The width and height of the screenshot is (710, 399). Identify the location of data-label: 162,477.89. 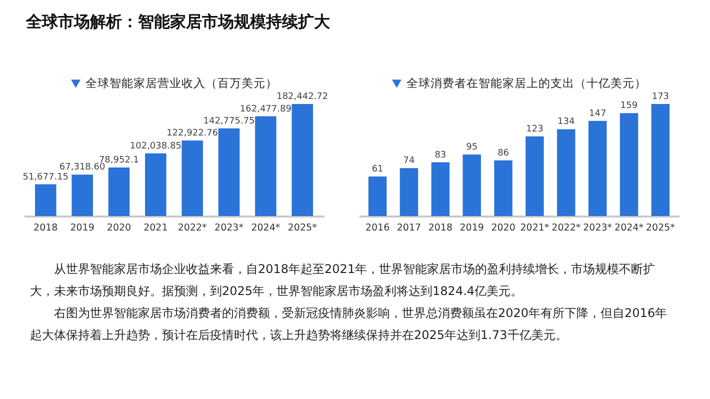
(266, 109).